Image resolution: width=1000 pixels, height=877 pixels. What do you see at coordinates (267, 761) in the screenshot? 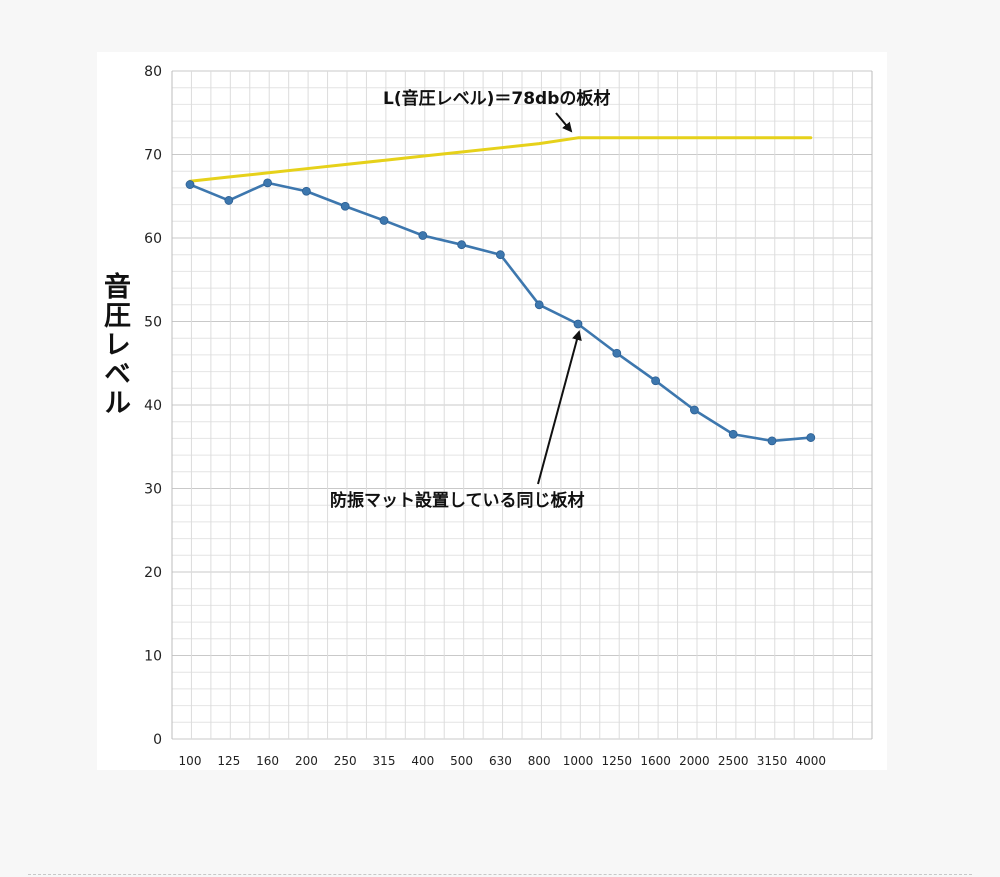
I see `x-tick-label: 160` at bounding box center [267, 761].